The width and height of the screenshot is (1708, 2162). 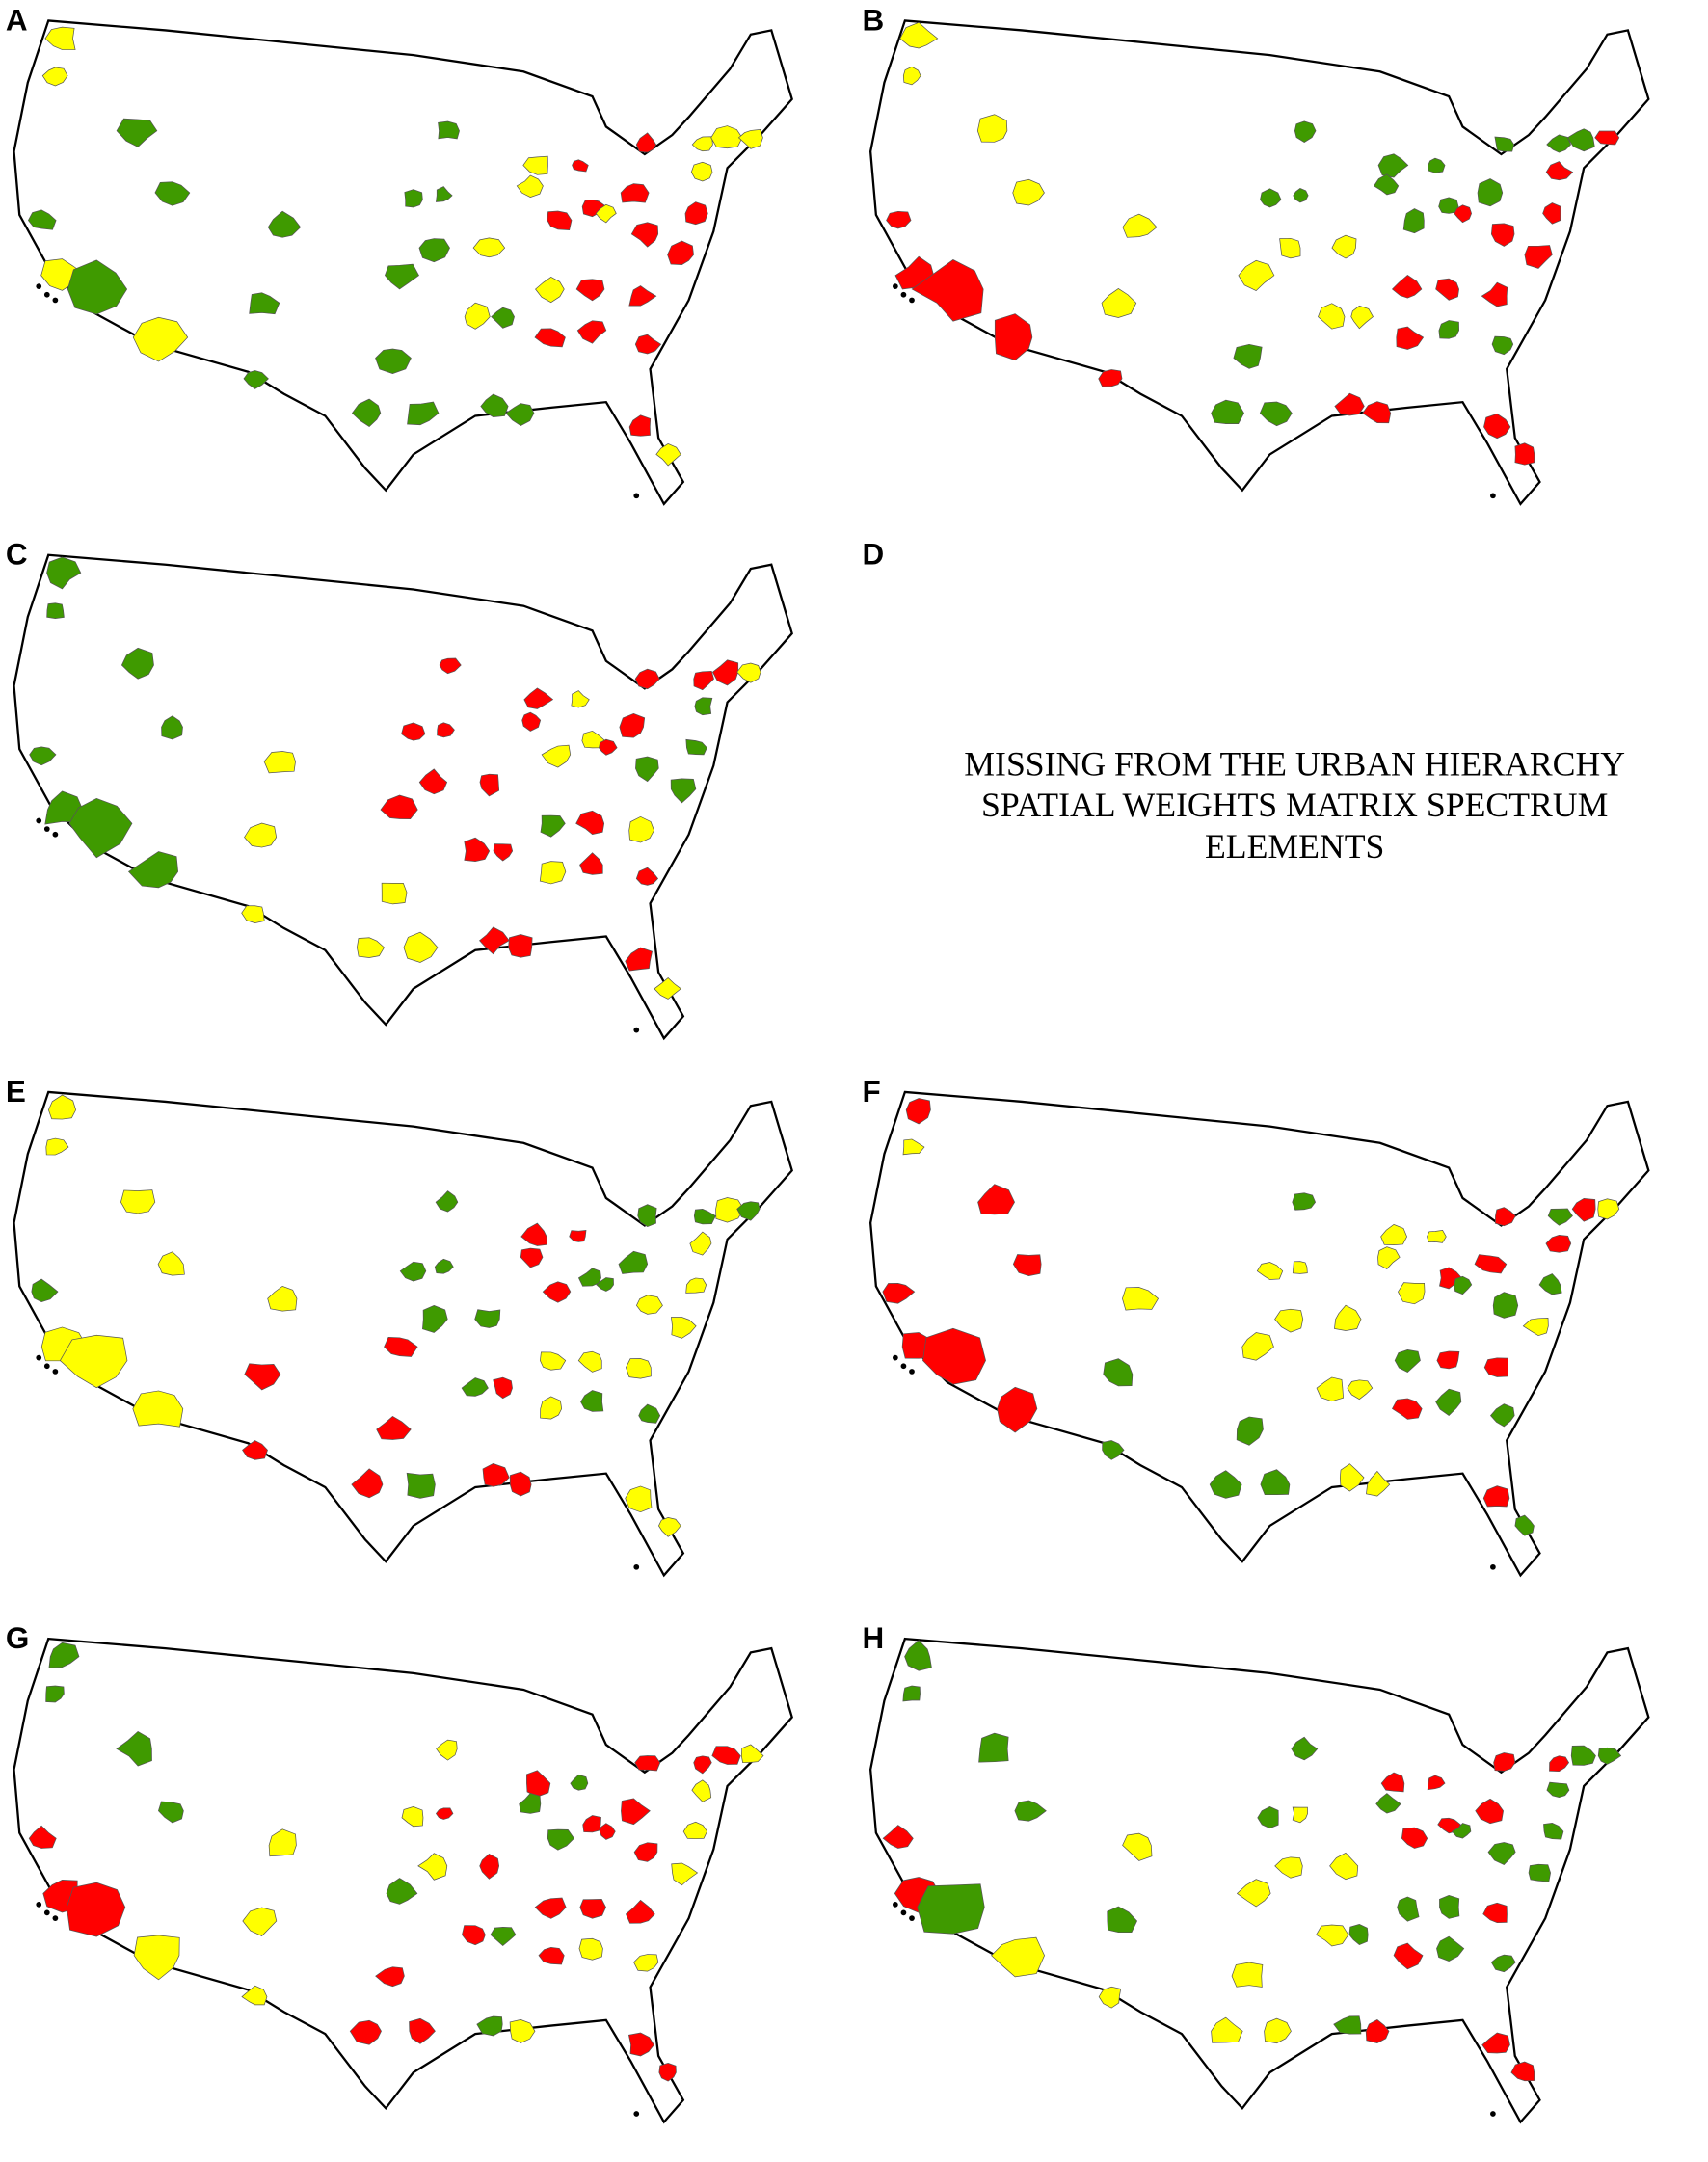 What do you see at coordinates (874, 1638) in the screenshot?
I see `panel-label: H` at bounding box center [874, 1638].